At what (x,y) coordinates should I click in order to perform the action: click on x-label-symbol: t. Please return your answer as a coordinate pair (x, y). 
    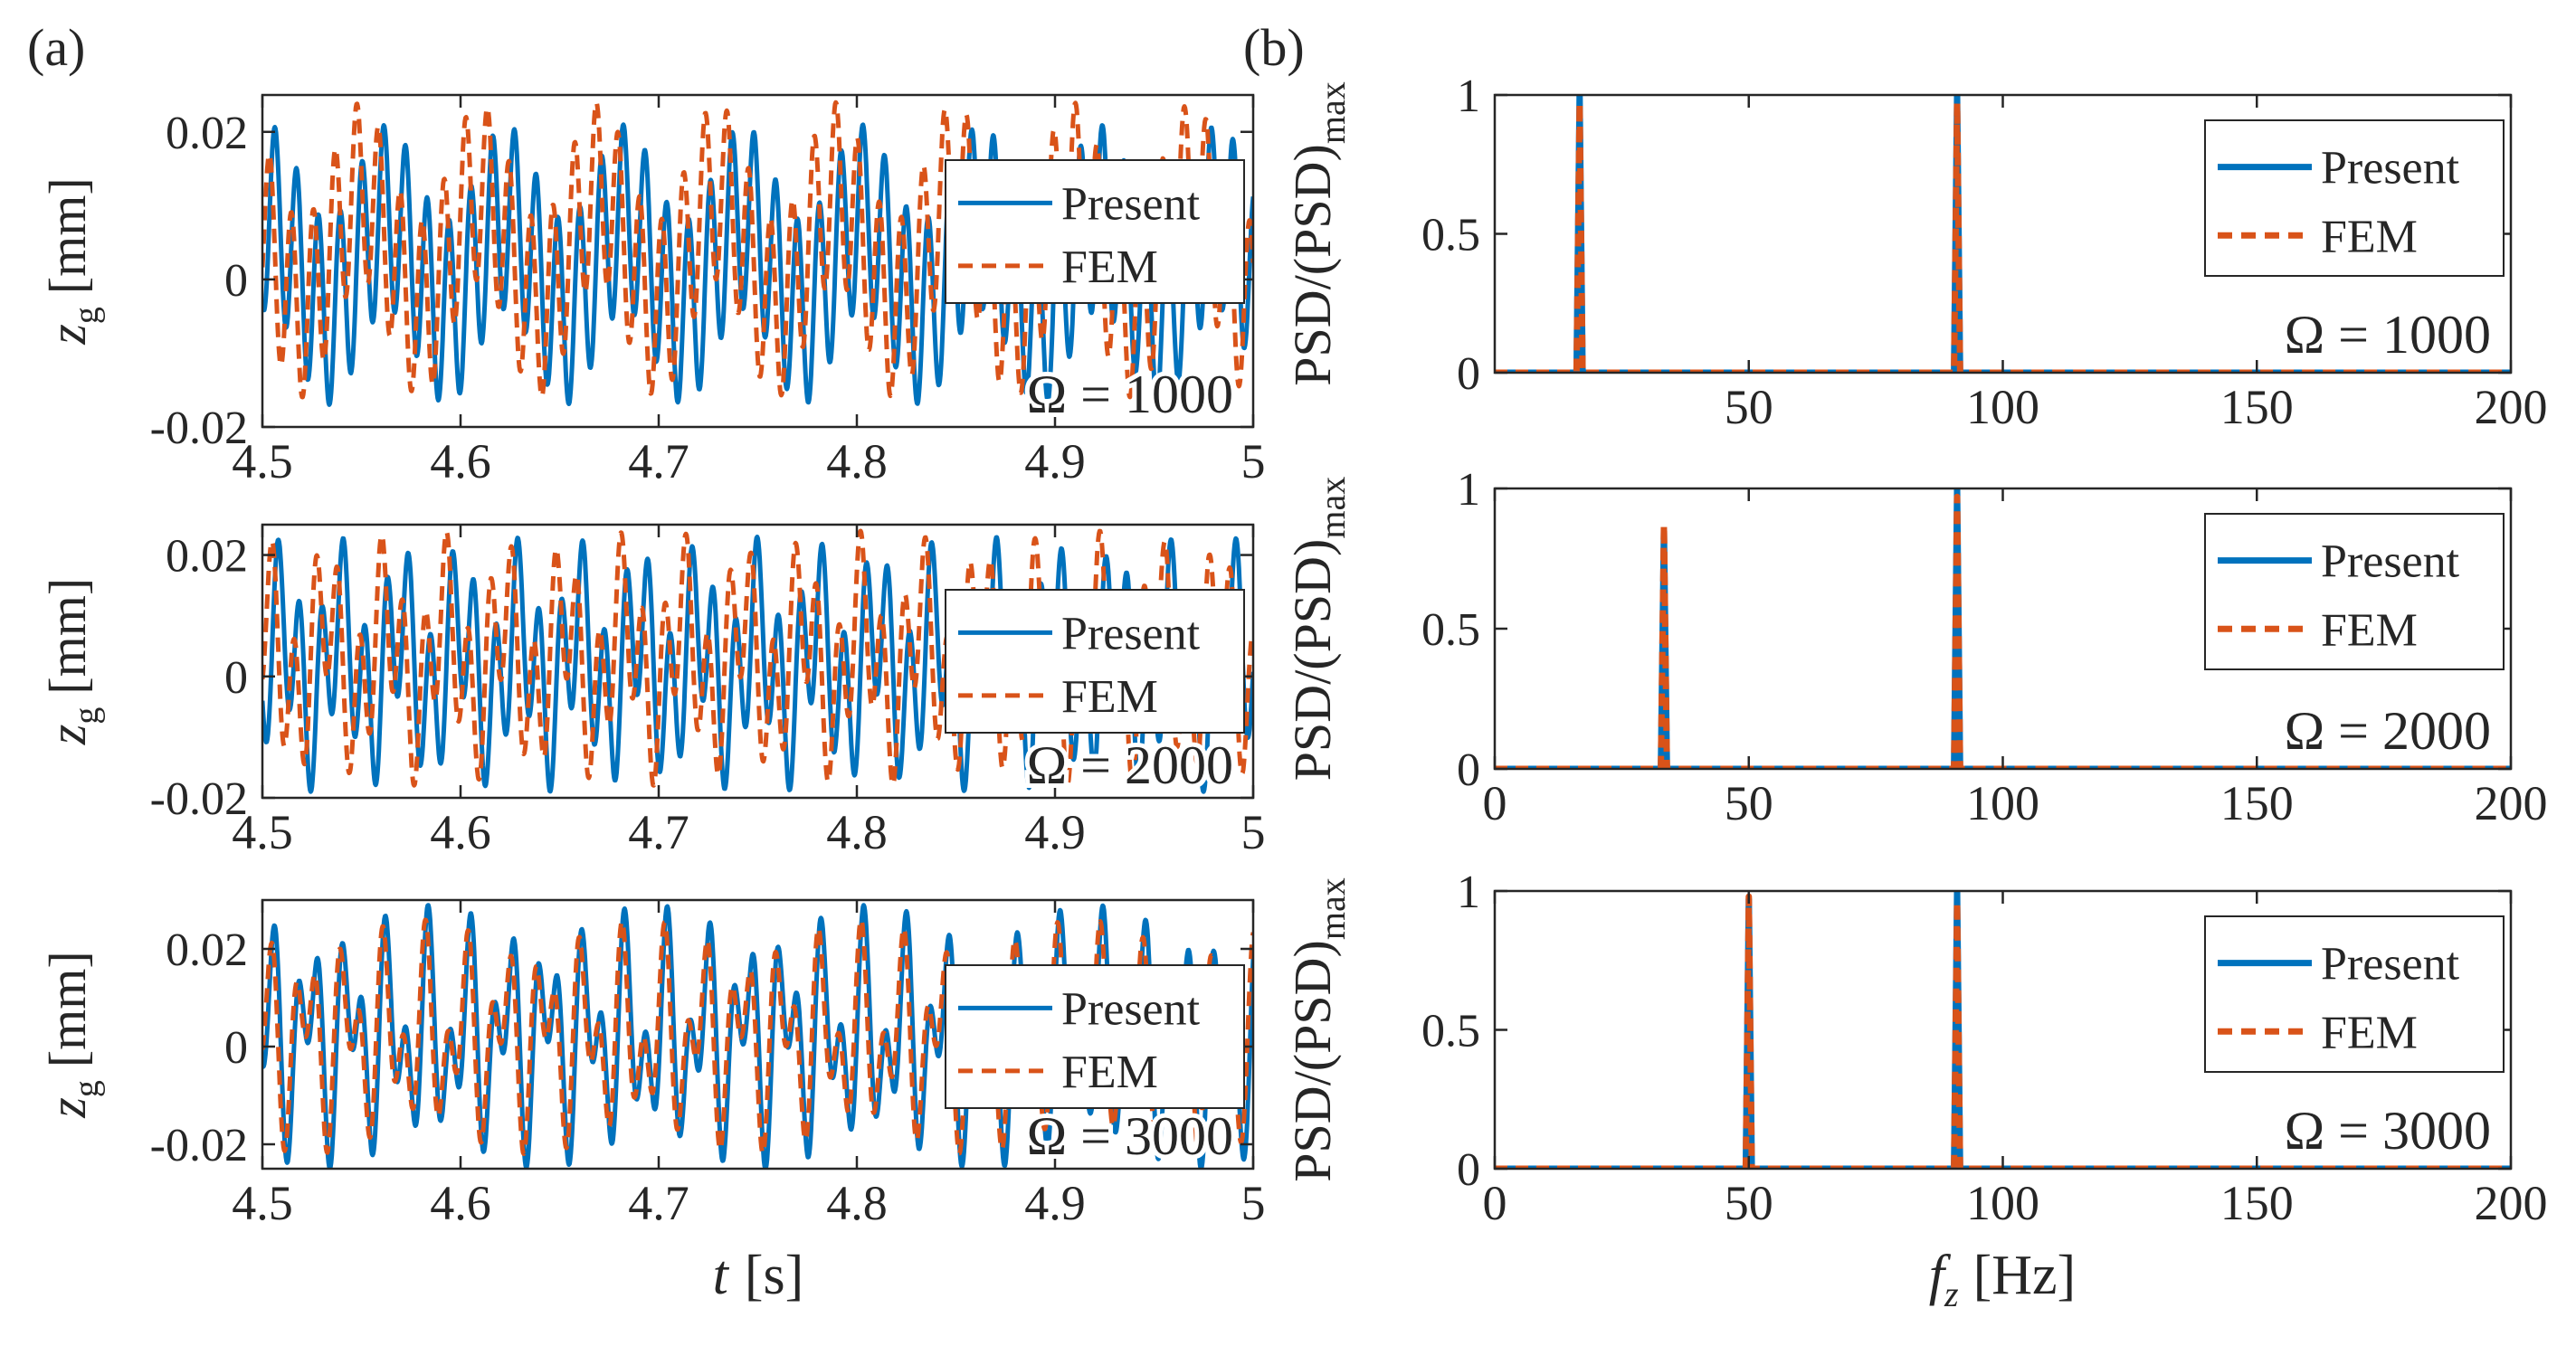
    Looking at the image, I should click on (722, 1275).